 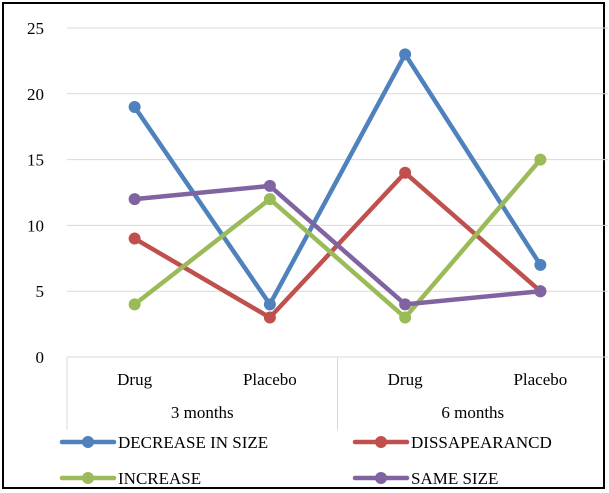 I want to click on x-group-label-1: 6 months, so click(x=472, y=412).